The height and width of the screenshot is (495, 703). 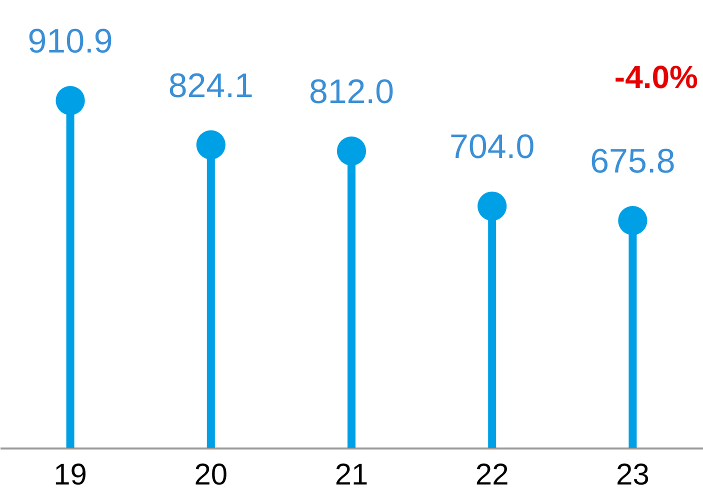 I want to click on x-tick-label: 21, so click(x=351, y=475).